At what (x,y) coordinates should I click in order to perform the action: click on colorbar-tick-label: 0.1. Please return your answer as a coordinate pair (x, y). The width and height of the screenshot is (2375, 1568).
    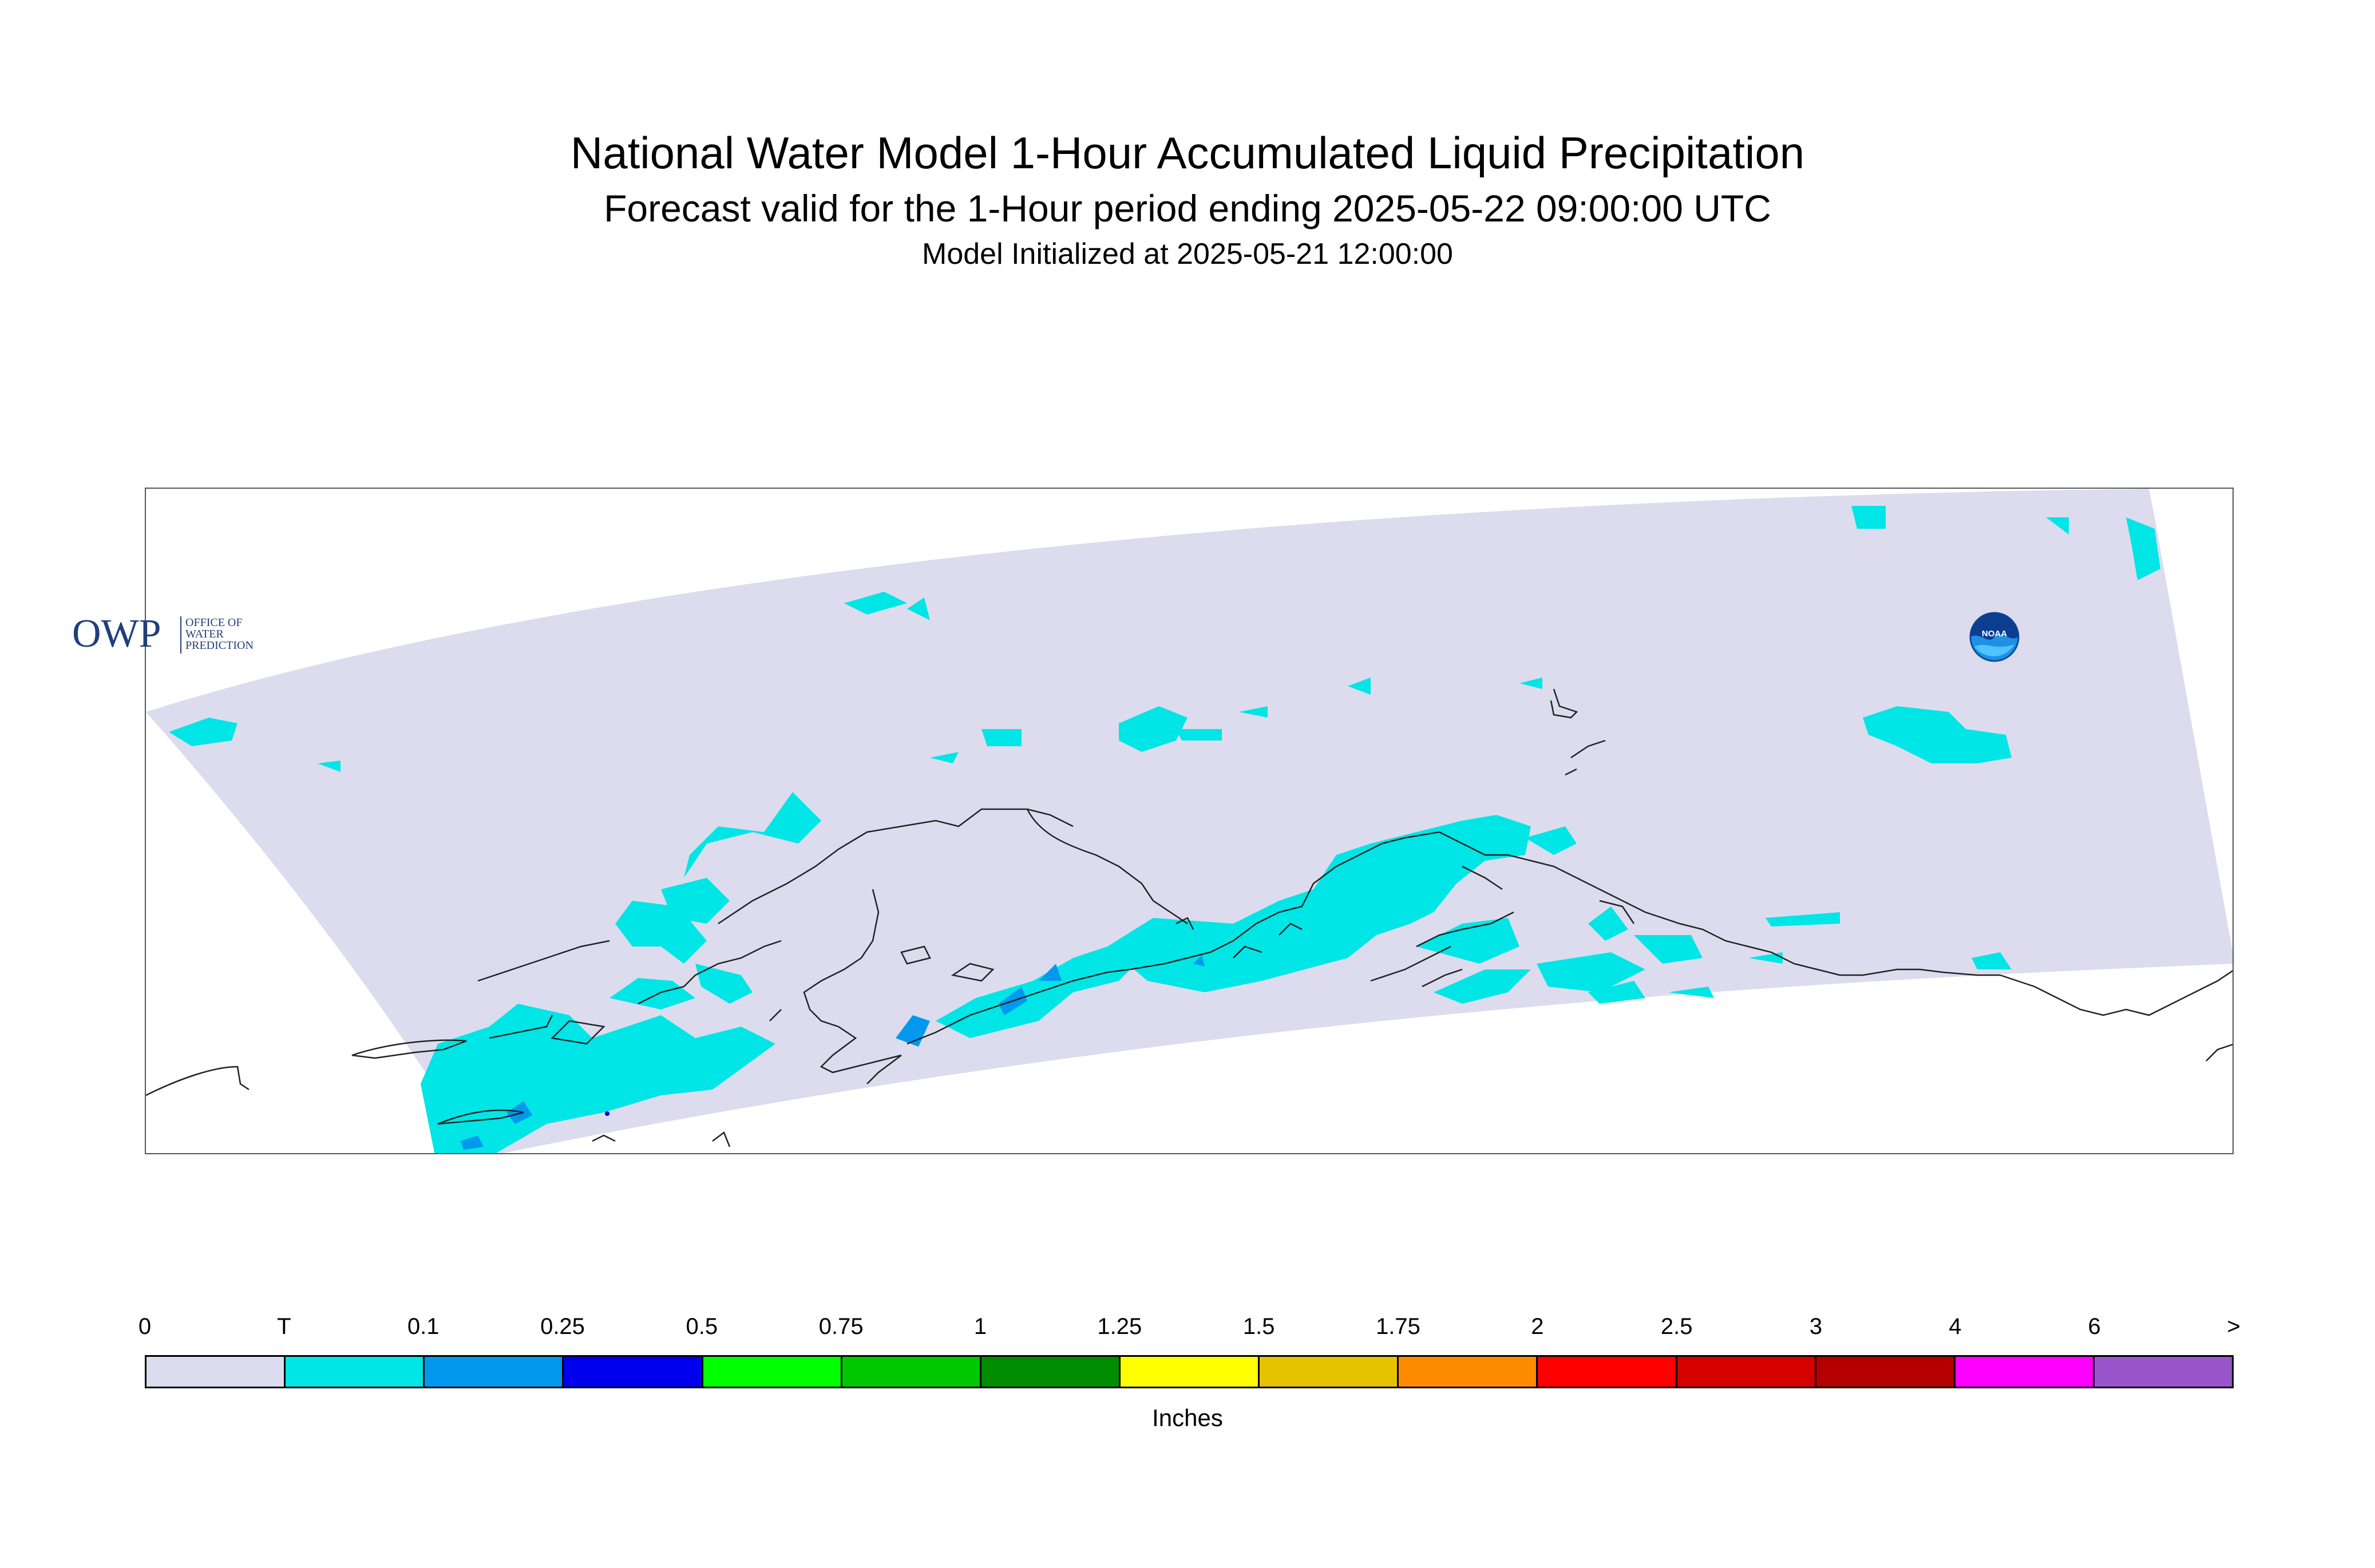
    Looking at the image, I should click on (424, 1326).